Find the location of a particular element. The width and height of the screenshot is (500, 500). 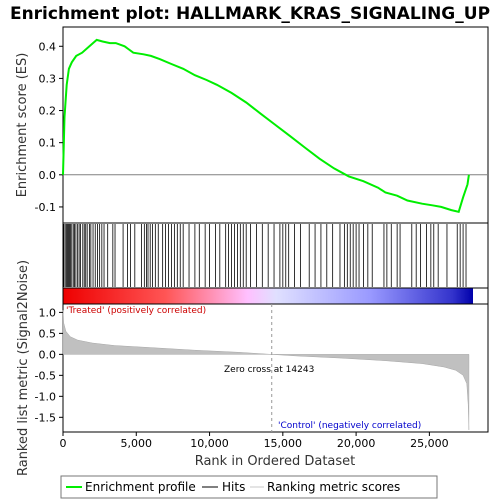

x-tick-label: 25,000 is located at coordinates (429, 443).